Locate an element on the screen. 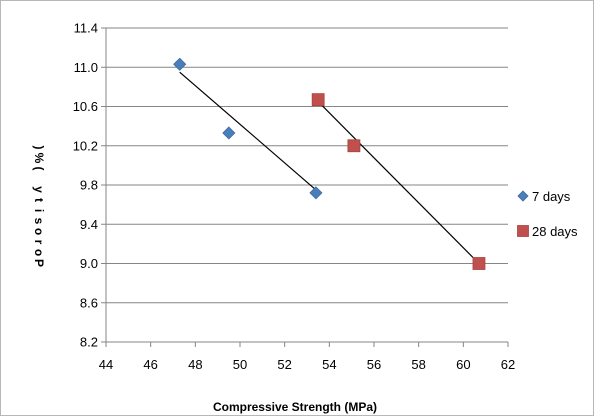 This screenshot has height=416, width=594. y-axis-title-glyph: ( is located at coordinates (39, 169).